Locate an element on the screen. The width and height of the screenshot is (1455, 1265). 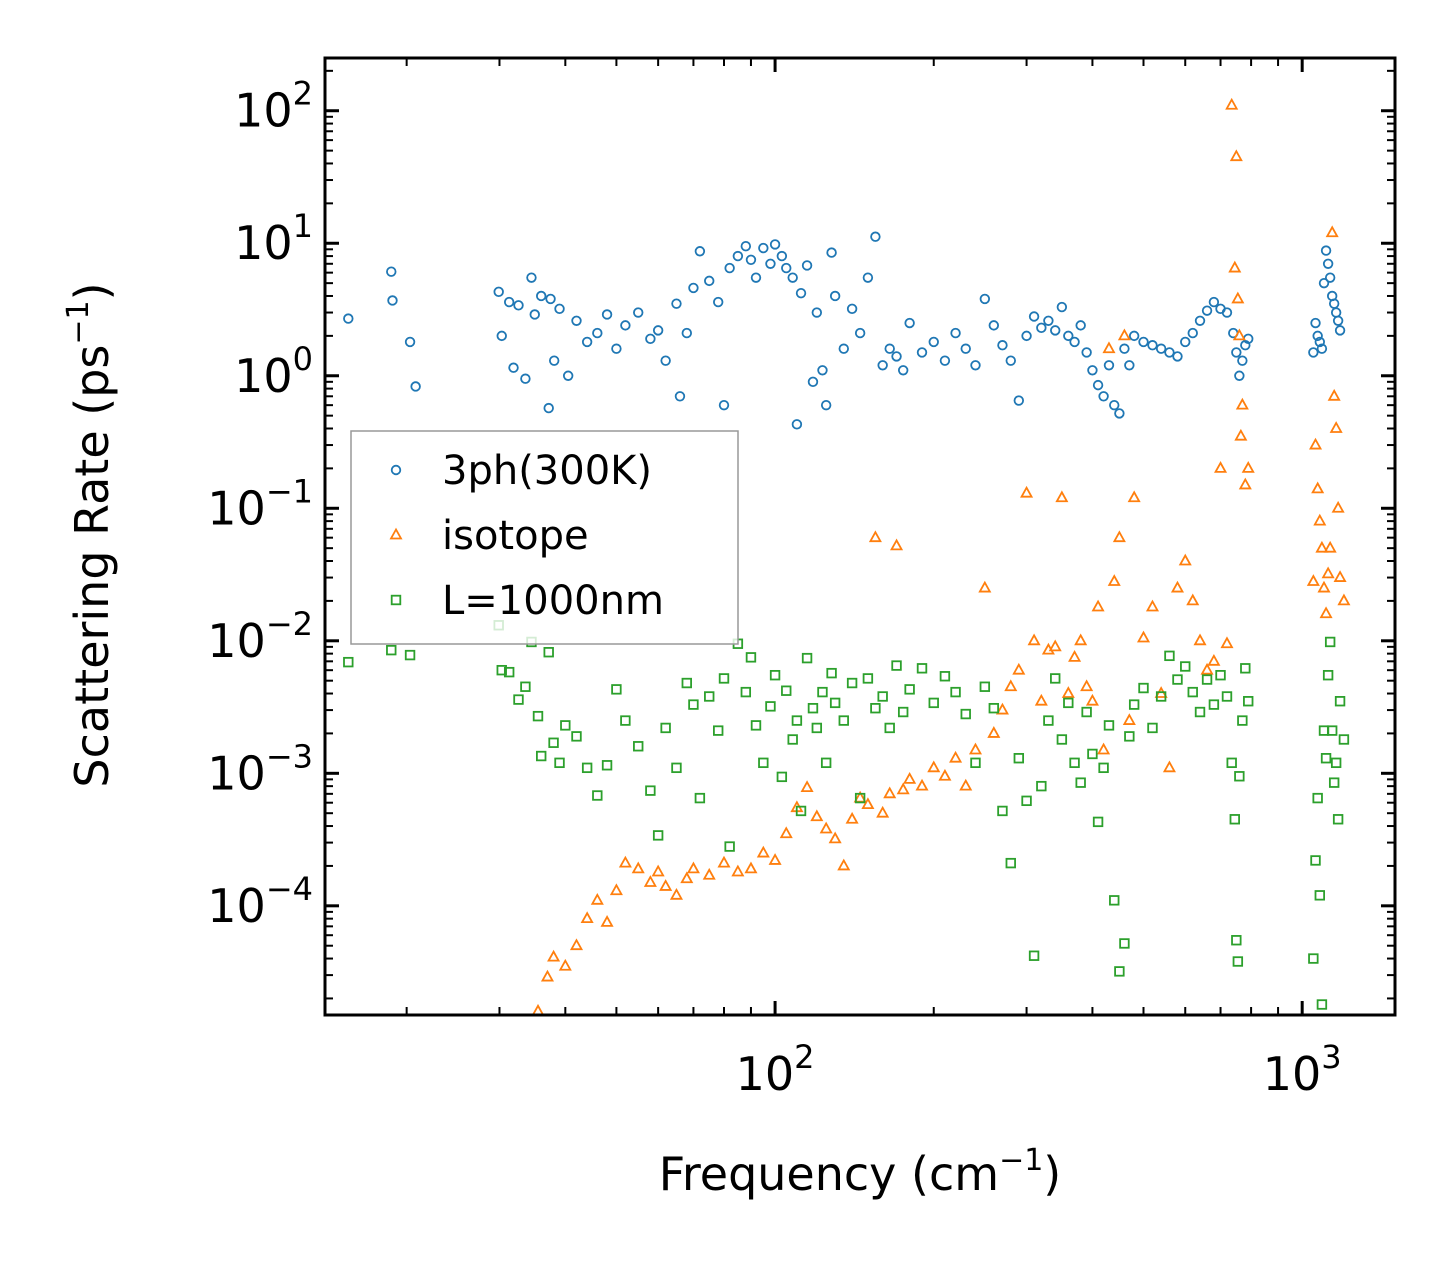
y-axis-title: Scattering Rate (ps−1) is located at coordinates (90, 534).